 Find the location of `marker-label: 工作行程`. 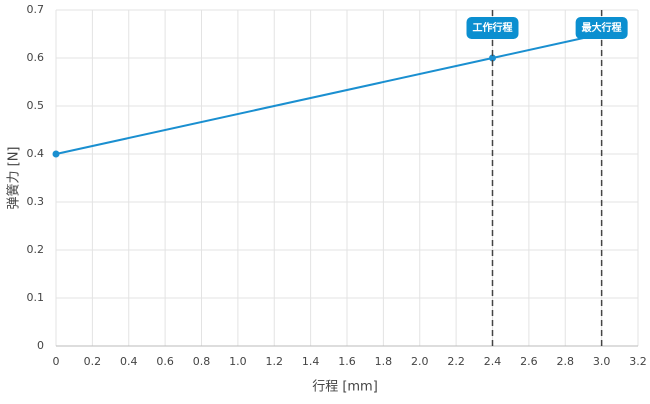

marker-label: 工作行程 is located at coordinates (493, 27).